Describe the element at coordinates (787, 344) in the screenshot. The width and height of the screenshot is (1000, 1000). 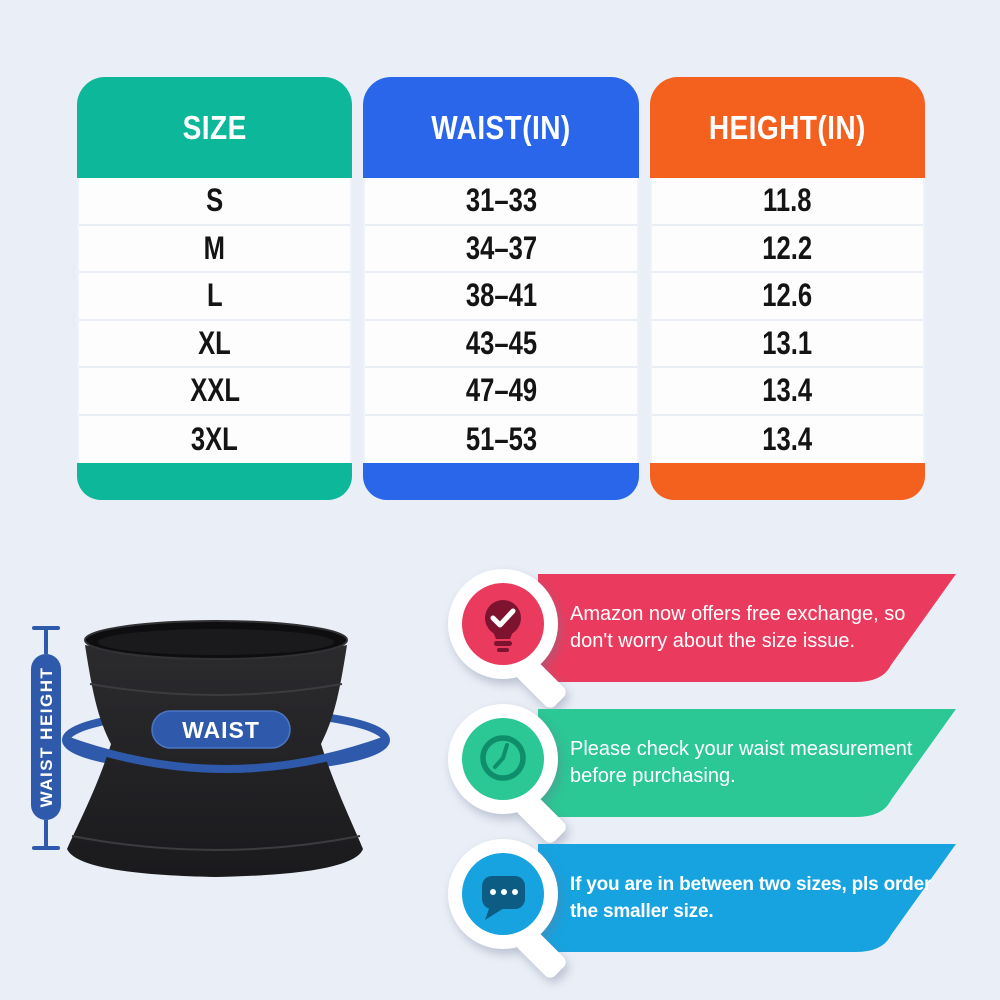
I see `height-cell: 13.1` at that location.